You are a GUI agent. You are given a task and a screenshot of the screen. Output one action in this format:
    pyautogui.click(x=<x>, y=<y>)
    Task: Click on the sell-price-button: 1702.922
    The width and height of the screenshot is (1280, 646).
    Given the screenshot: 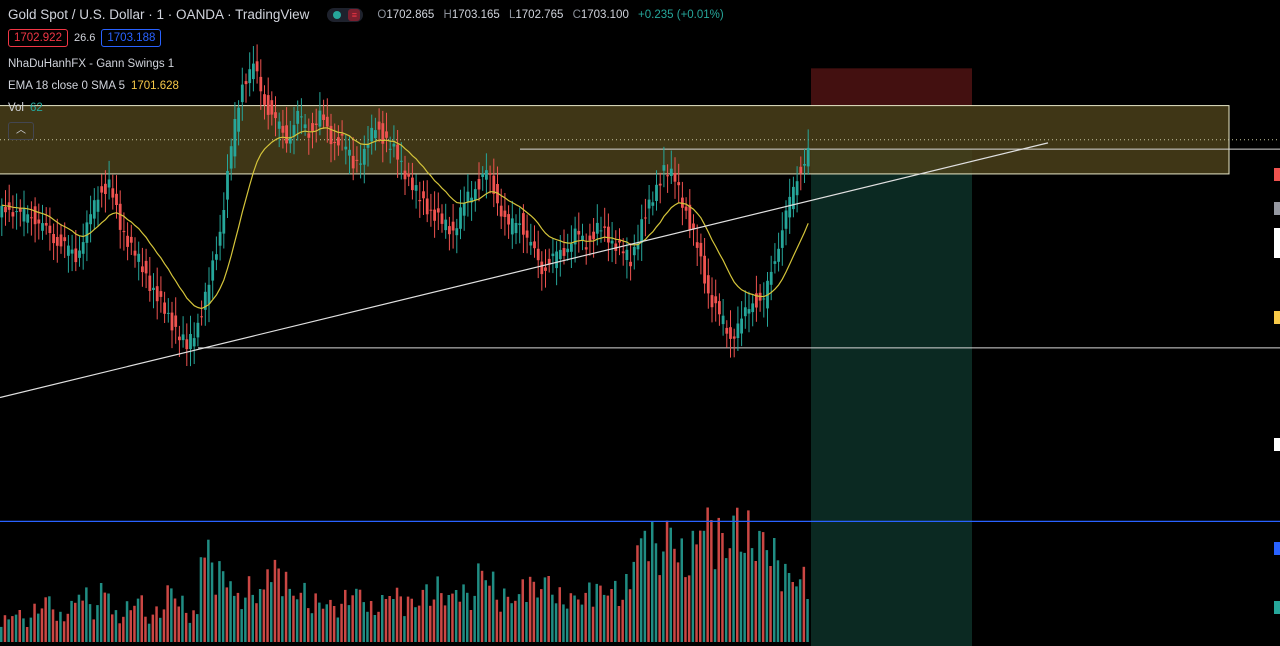 What is the action you would take?
    pyautogui.click(x=38, y=38)
    